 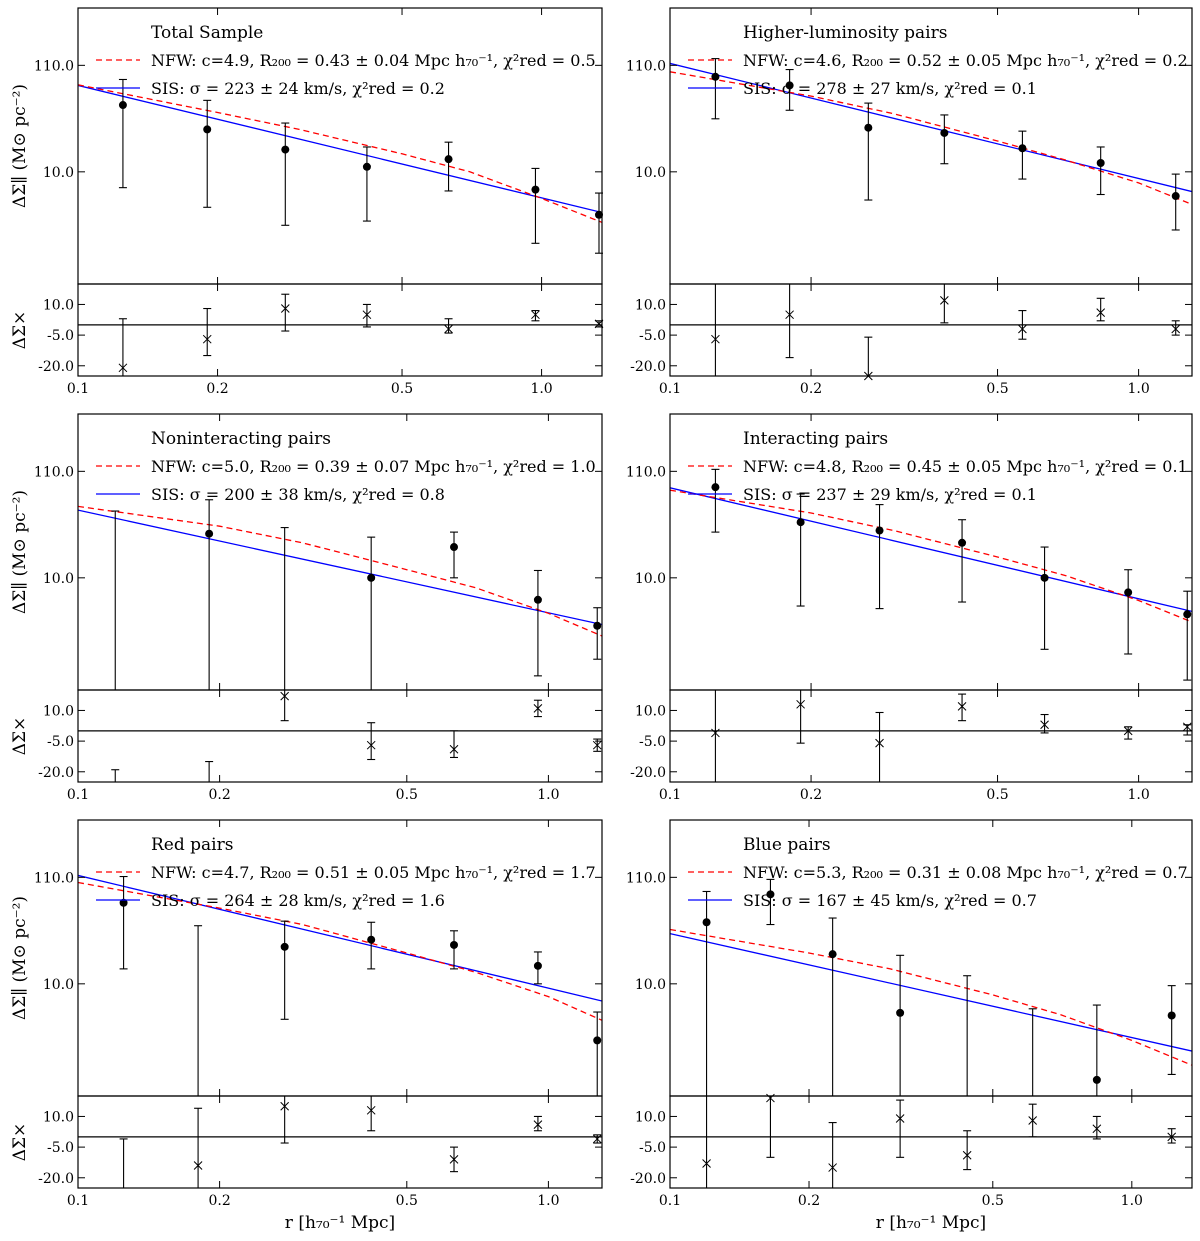 What do you see at coordinates (890, 900) in the screenshot?
I see `legend-sis-label: SIS: σ = 167 ± 45 km/s, χ²red = 0.7` at bounding box center [890, 900].